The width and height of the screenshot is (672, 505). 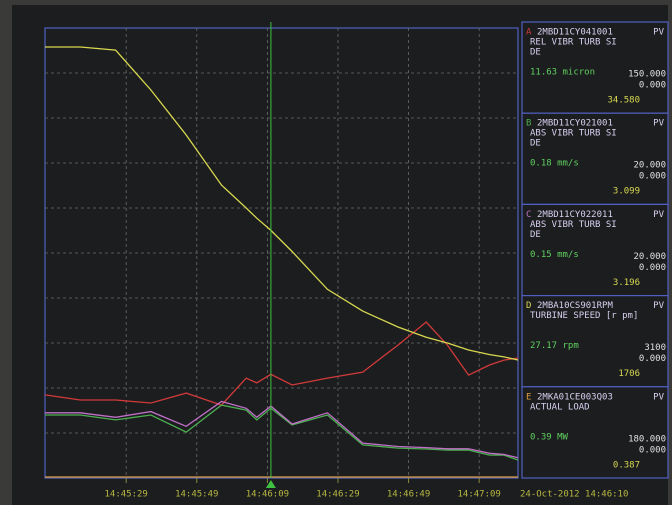 I want to click on panel-letter: E, so click(x=528, y=397).